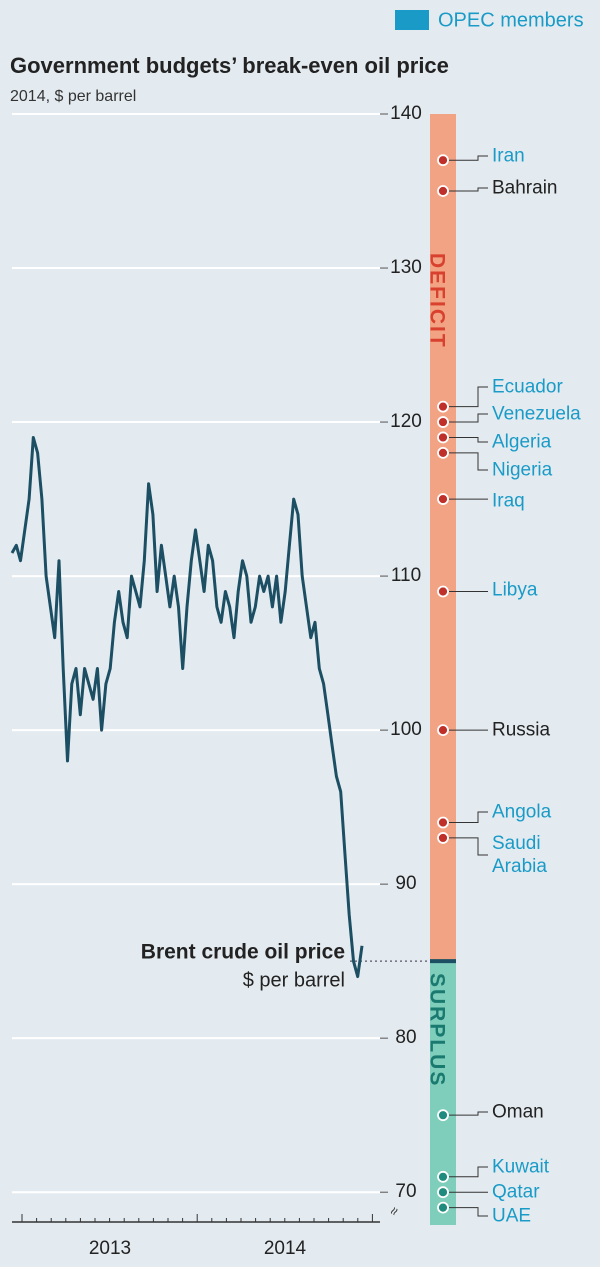 The height and width of the screenshot is (1267, 600). I want to click on y-tick-label: 110, so click(406, 575).